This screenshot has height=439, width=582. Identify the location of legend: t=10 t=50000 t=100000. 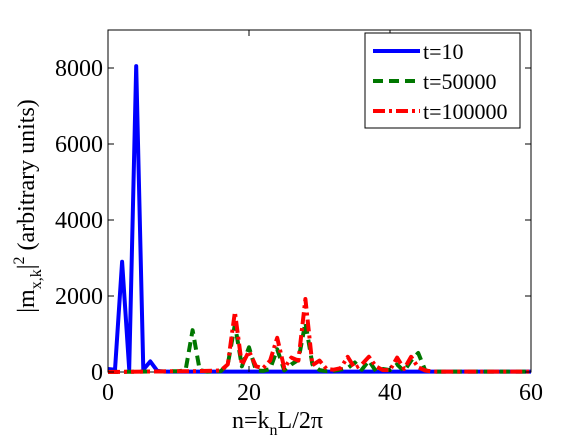
(442, 80).